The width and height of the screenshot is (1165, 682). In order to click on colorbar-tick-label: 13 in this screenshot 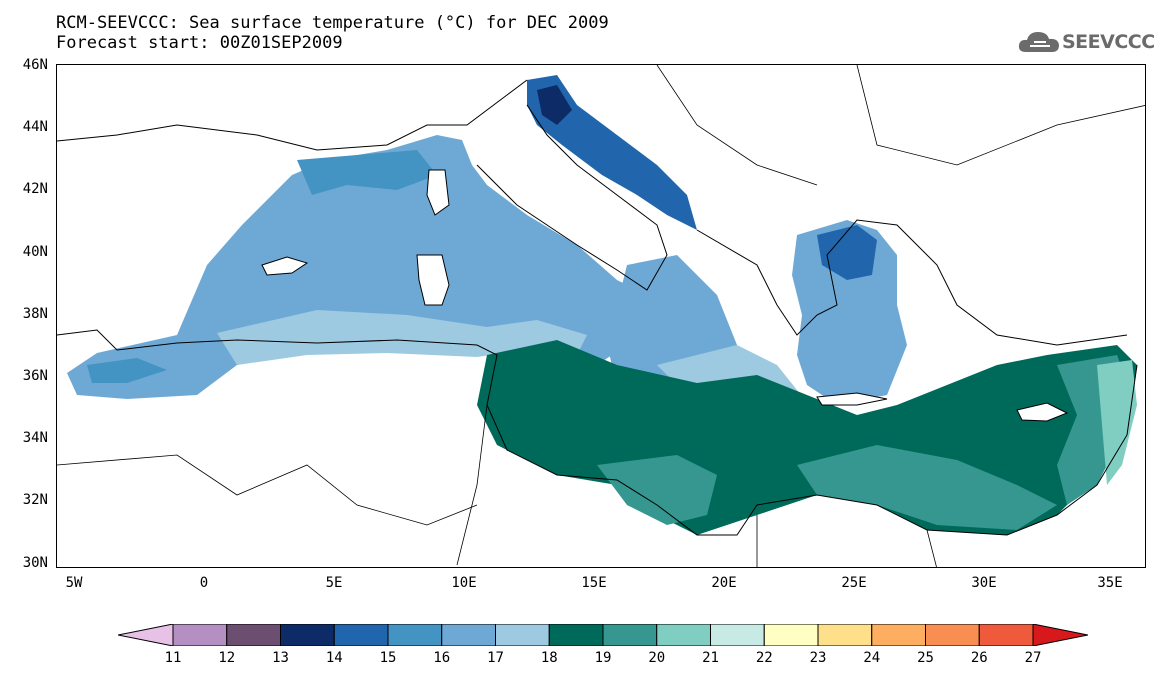, I will do `click(280, 658)`.